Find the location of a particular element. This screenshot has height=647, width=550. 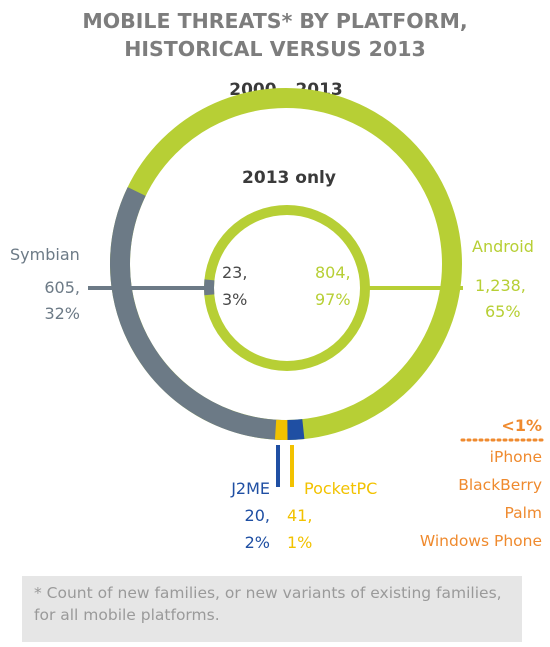

inner-android-pct: 97% is located at coordinates (333, 299).